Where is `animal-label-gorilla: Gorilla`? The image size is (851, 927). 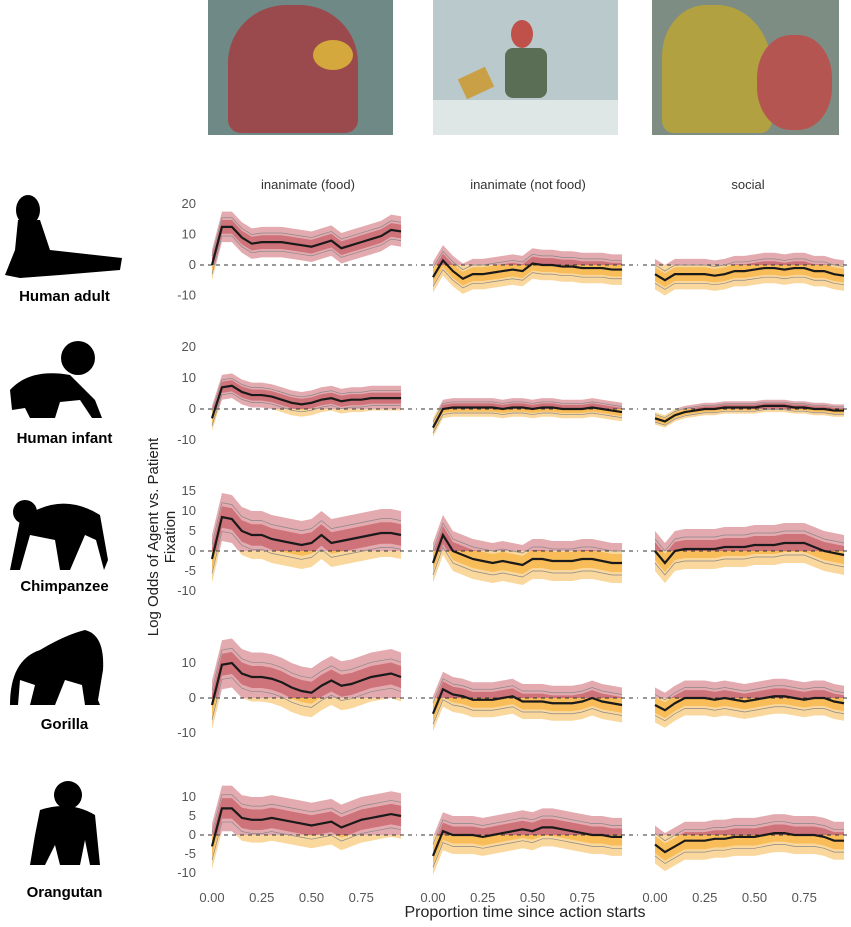 animal-label-gorilla: Gorilla is located at coordinates (64, 724).